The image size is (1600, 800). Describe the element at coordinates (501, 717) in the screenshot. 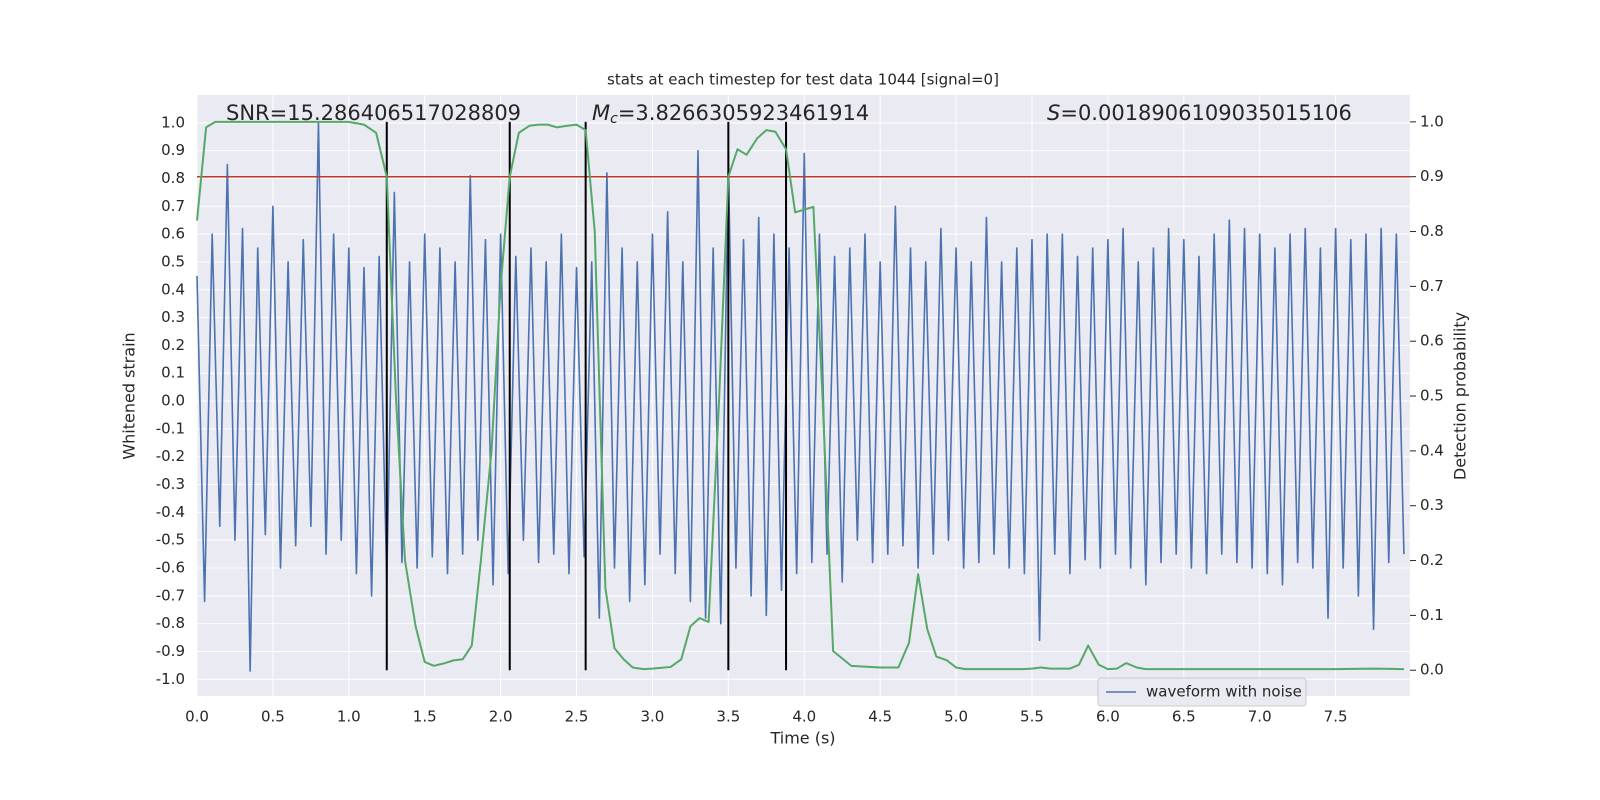

I see `x-tick-label: 2.0` at that location.